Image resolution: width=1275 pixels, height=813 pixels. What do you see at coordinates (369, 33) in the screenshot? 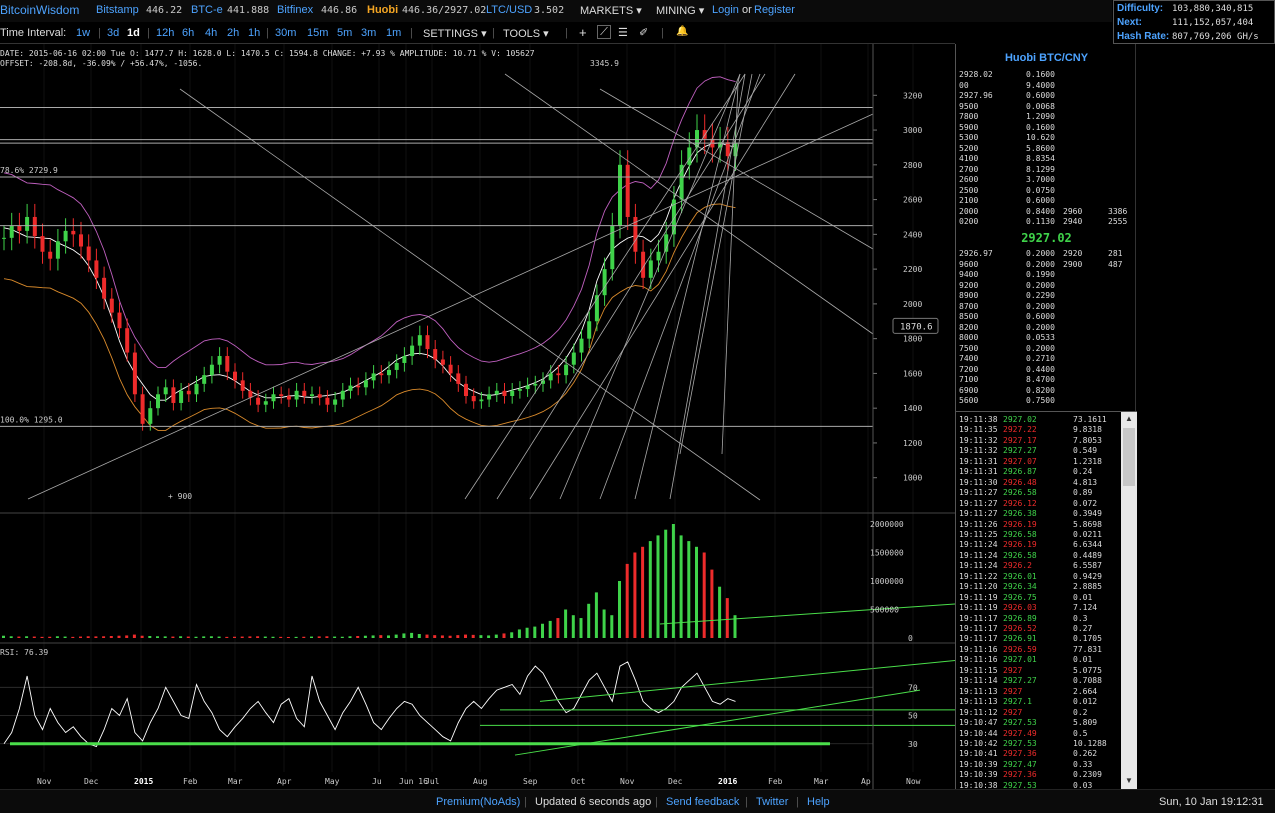
I see `interval-3m: 3m` at bounding box center [369, 33].